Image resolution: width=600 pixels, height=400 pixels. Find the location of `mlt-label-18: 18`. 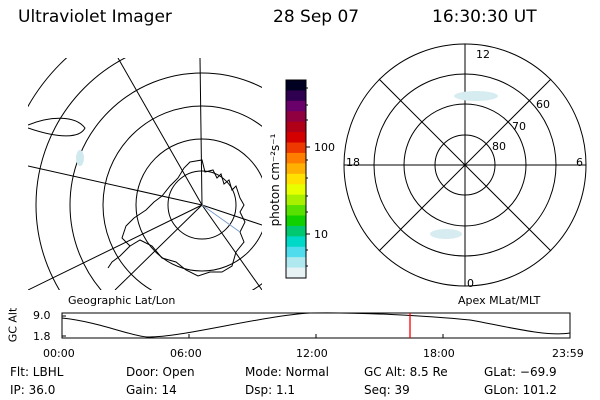

mlt-label-18: 18 is located at coordinates (353, 162).